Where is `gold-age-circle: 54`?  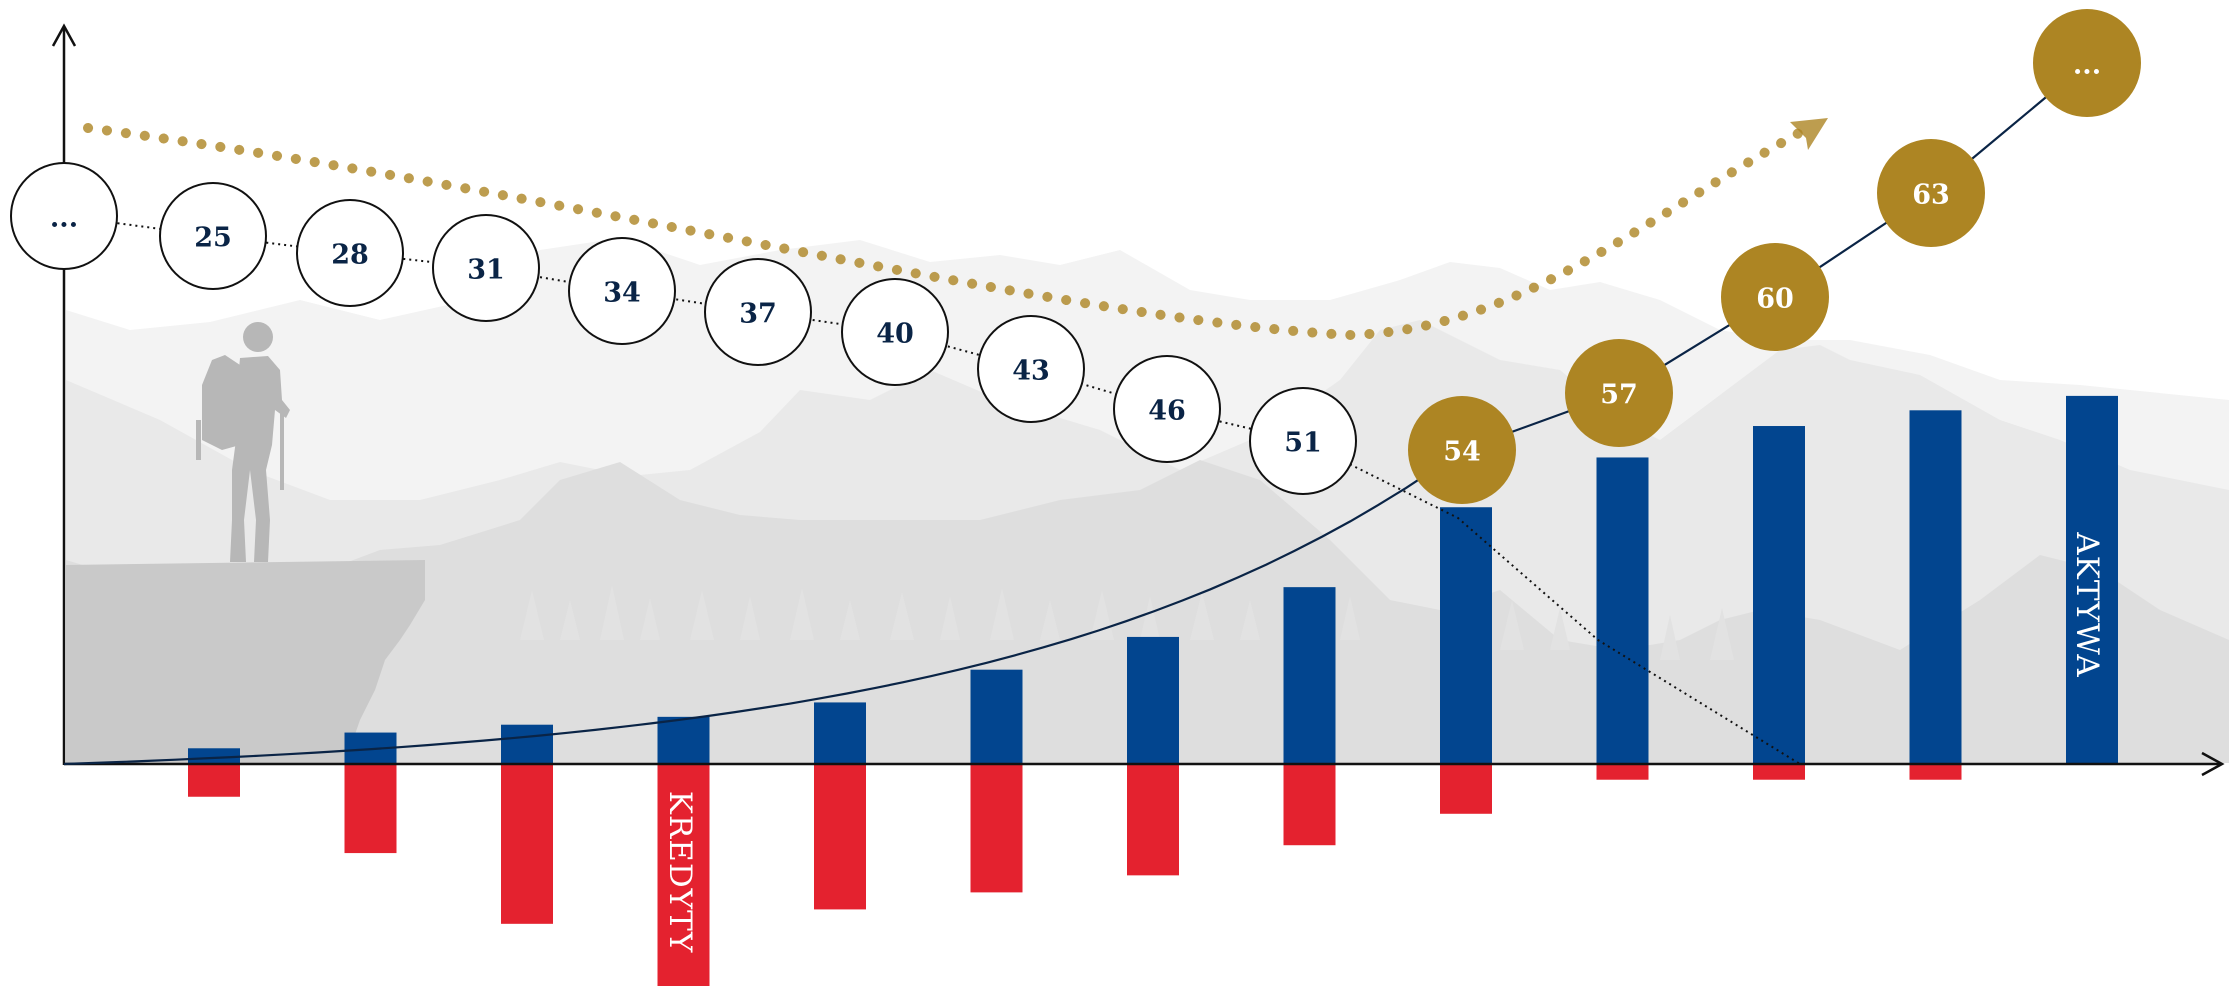 gold-age-circle: 54 is located at coordinates (1462, 450).